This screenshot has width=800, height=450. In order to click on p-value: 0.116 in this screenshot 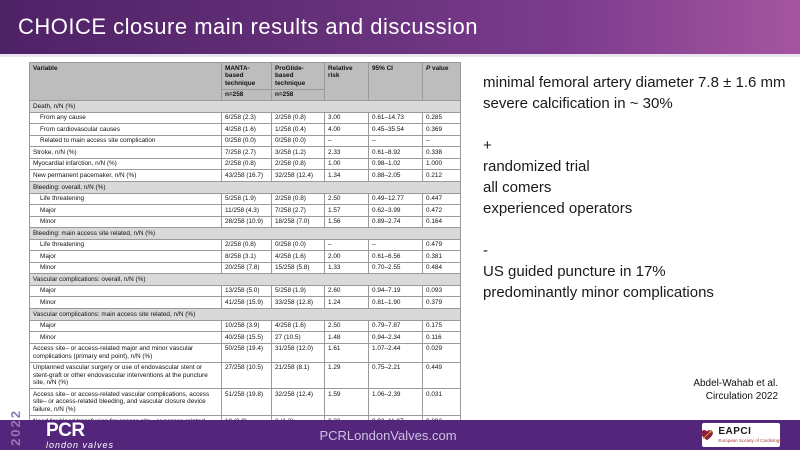, I will do `click(441, 337)`.